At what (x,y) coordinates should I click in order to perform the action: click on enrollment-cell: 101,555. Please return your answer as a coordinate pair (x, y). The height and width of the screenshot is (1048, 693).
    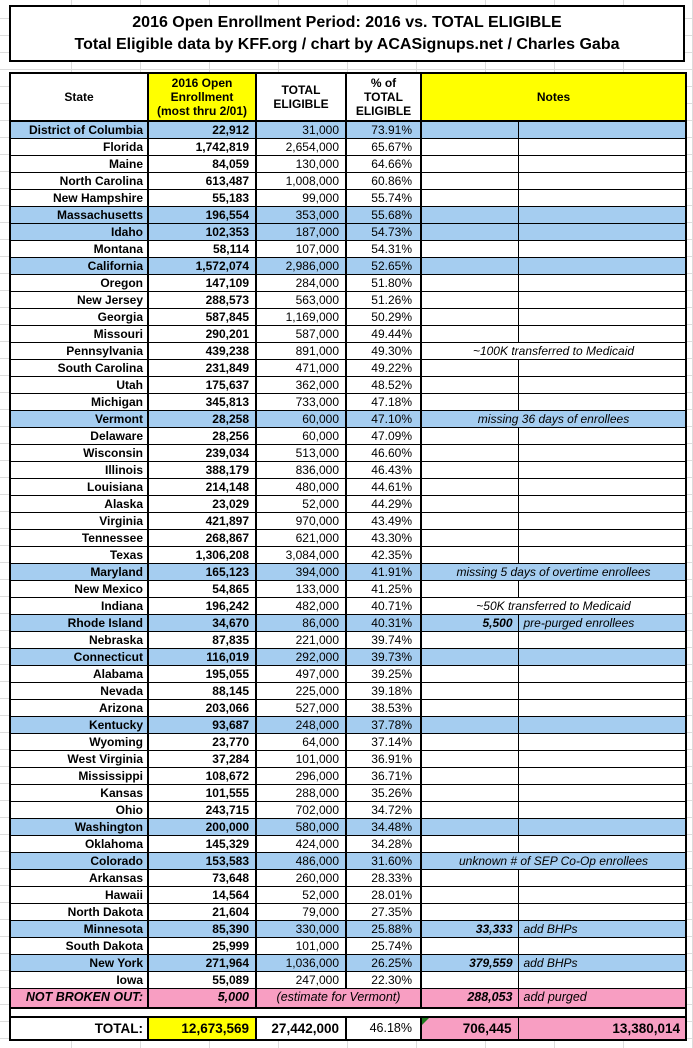
    Looking at the image, I should click on (202, 793).